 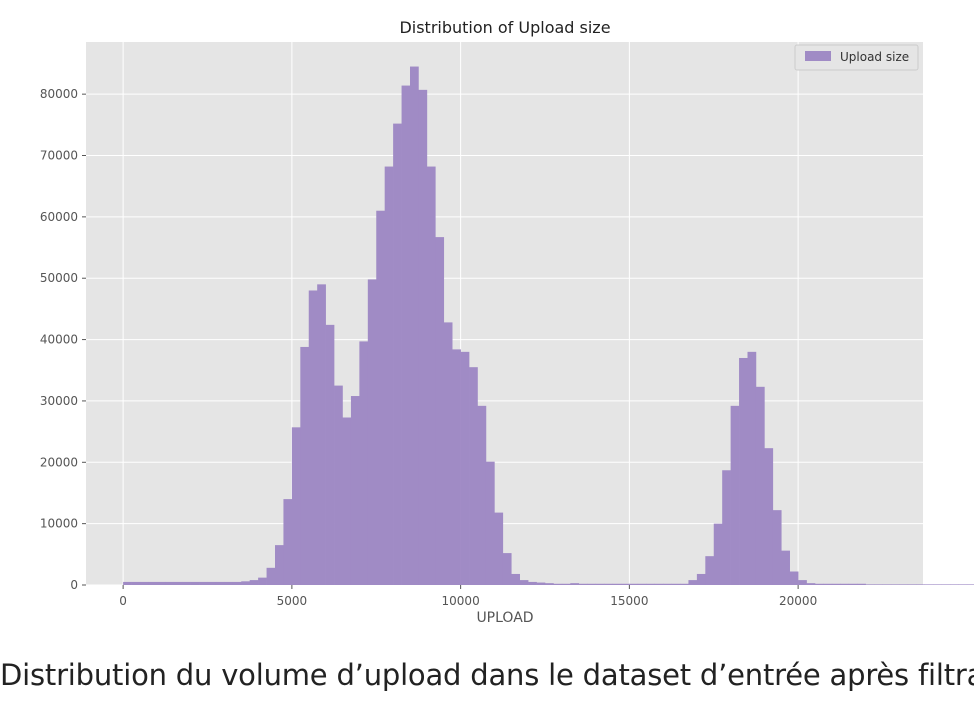 What do you see at coordinates (461, 601) in the screenshot?
I see `x-tick-label: 10000` at bounding box center [461, 601].